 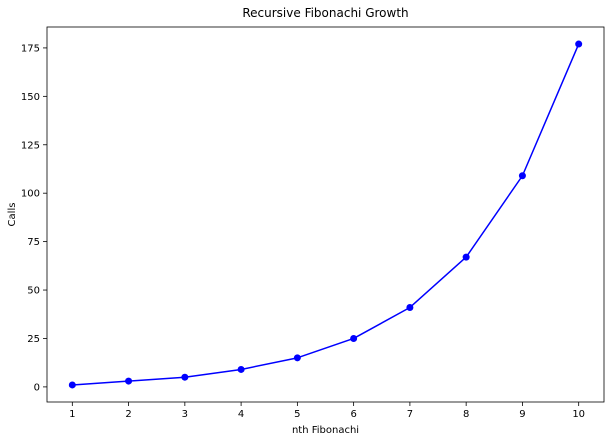 I want to click on x-tick-label: 5, so click(x=297, y=414).